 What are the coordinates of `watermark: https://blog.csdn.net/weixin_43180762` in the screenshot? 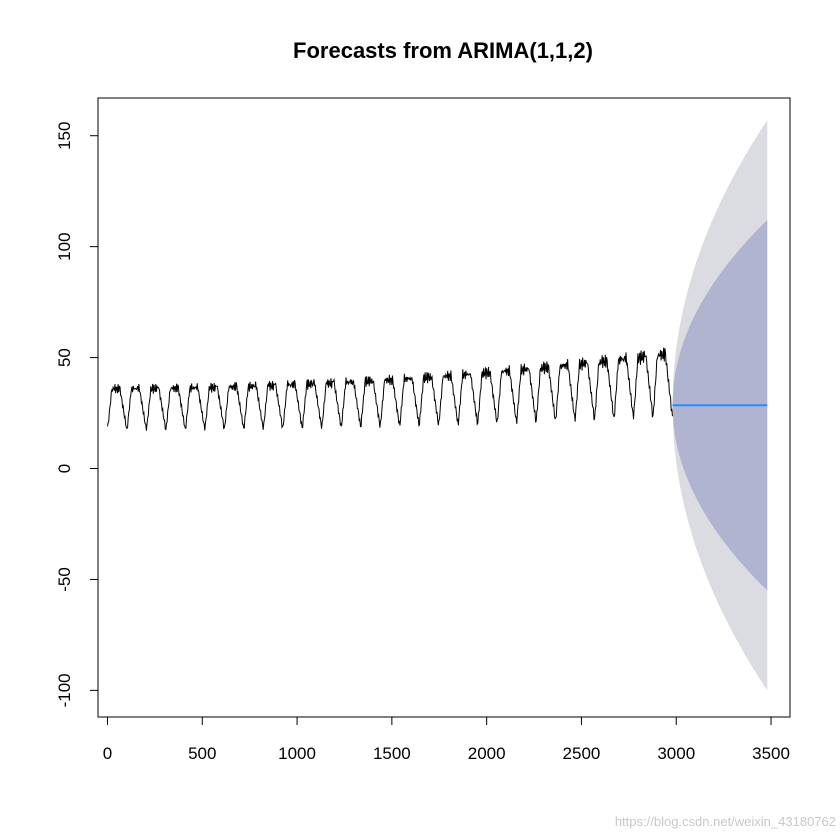 It's located at (725, 821).